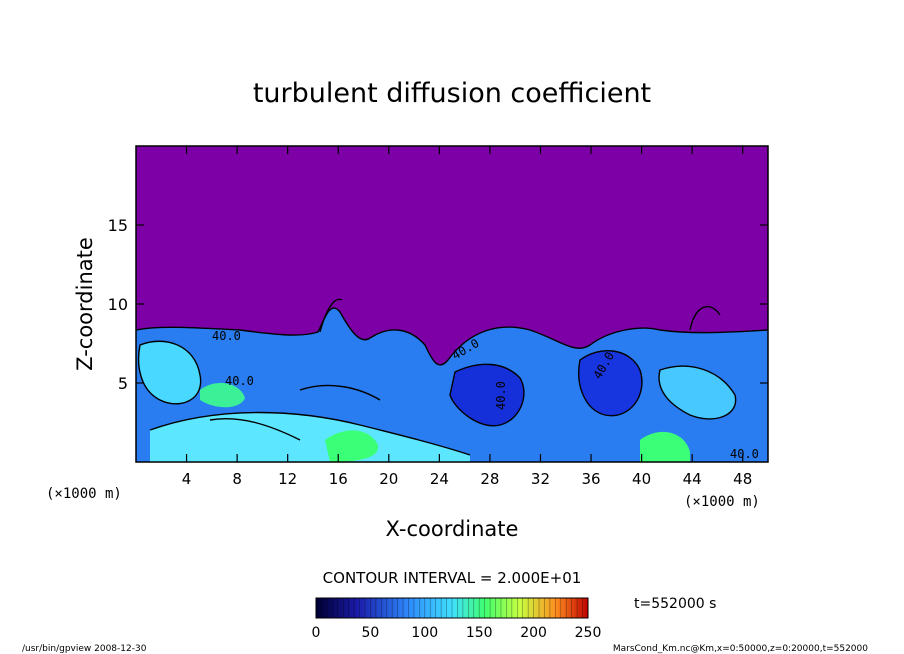 The height and width of the screenshot is (654, 904). What do you see at coordinates (85, 304) in the screenshot?
I see `y-axis-label: Z-coordinate` at bounding box center [85, 304].